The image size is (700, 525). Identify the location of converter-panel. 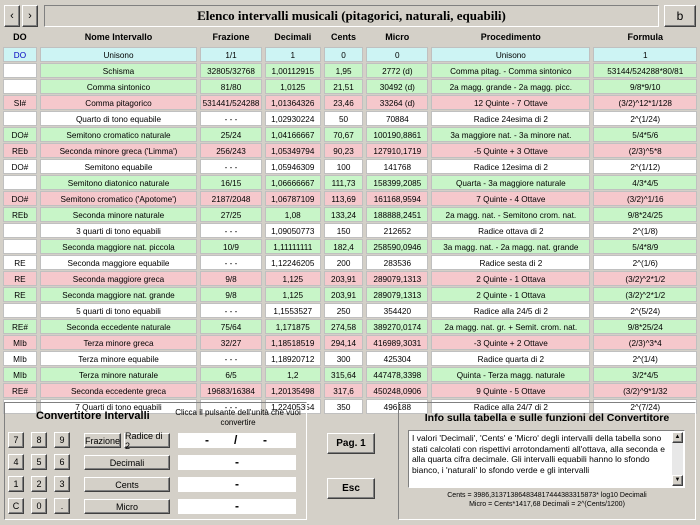
(155, 461).